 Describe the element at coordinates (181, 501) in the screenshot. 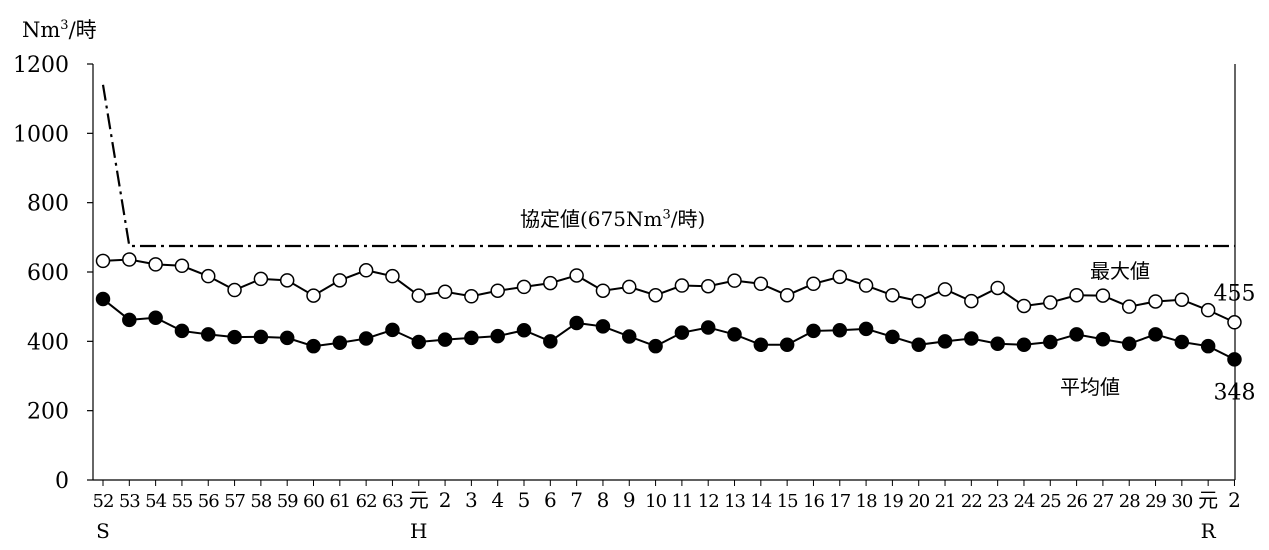

I see `x-tick-label: 55` at that location.